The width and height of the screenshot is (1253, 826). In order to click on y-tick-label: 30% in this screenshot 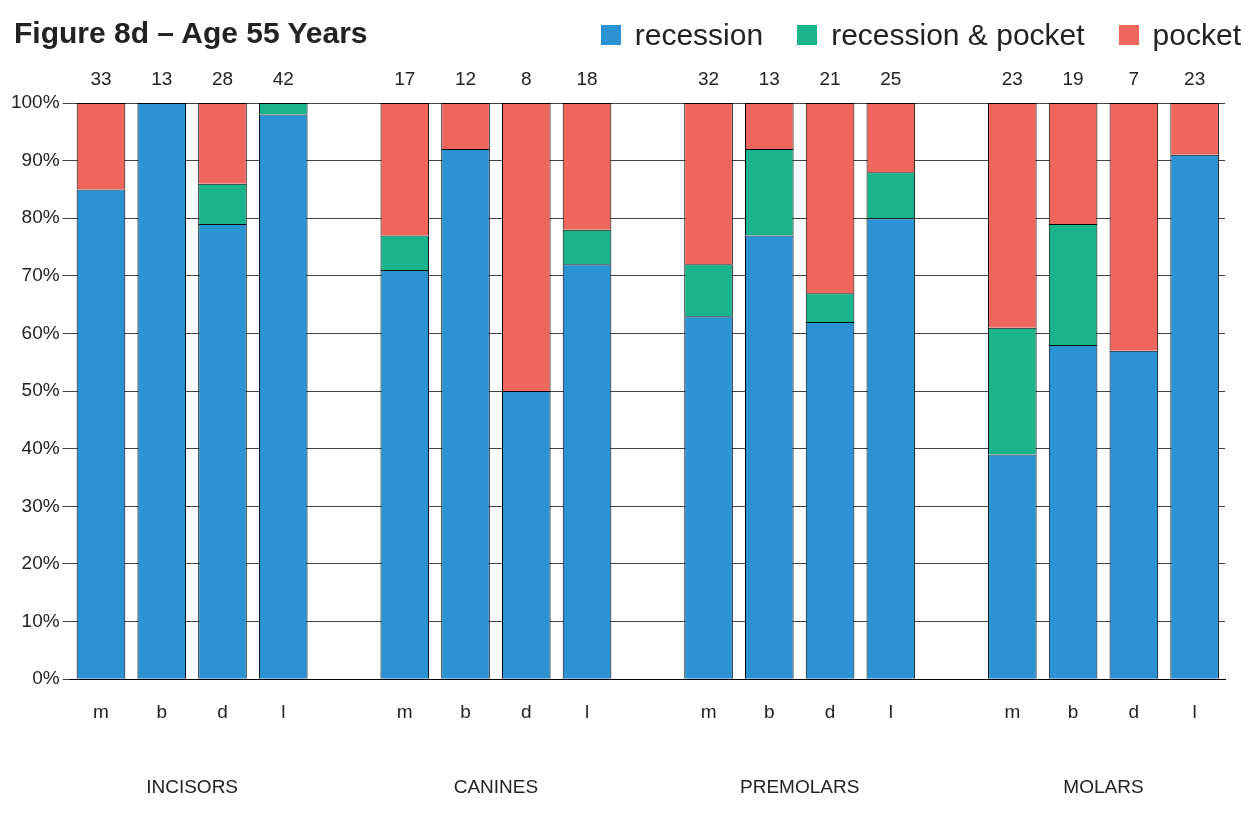, I will do `click(40, 505)`.